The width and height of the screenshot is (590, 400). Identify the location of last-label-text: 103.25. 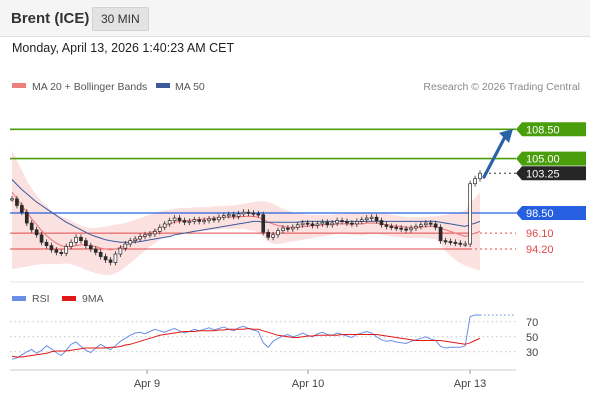
(543, 174).